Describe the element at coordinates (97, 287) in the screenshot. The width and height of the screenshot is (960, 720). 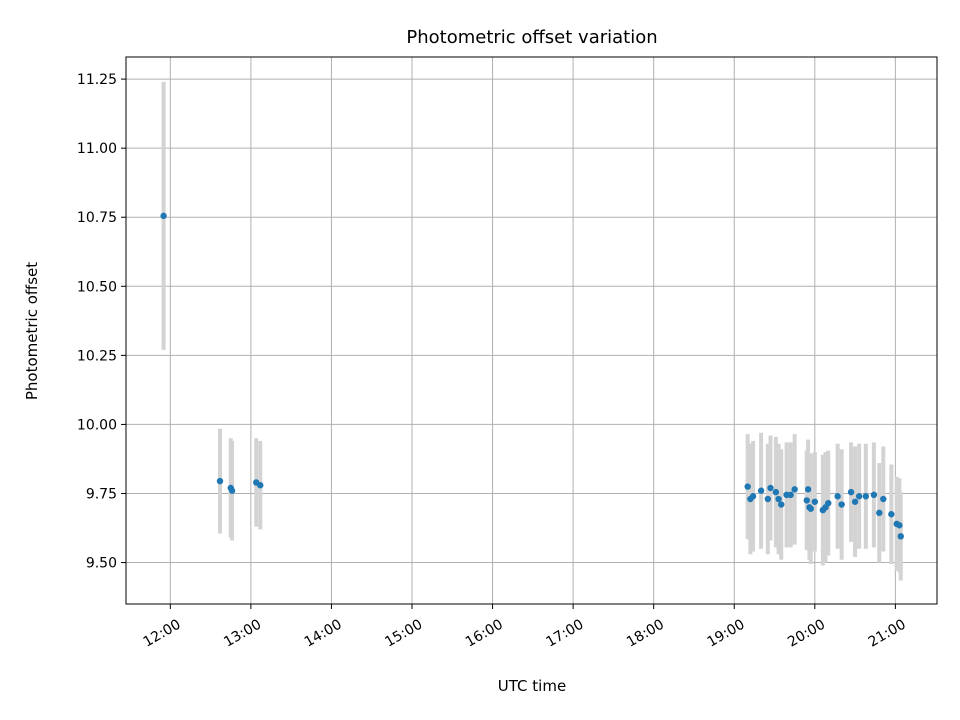
I see `y-tick-label: 10.50` at that location.